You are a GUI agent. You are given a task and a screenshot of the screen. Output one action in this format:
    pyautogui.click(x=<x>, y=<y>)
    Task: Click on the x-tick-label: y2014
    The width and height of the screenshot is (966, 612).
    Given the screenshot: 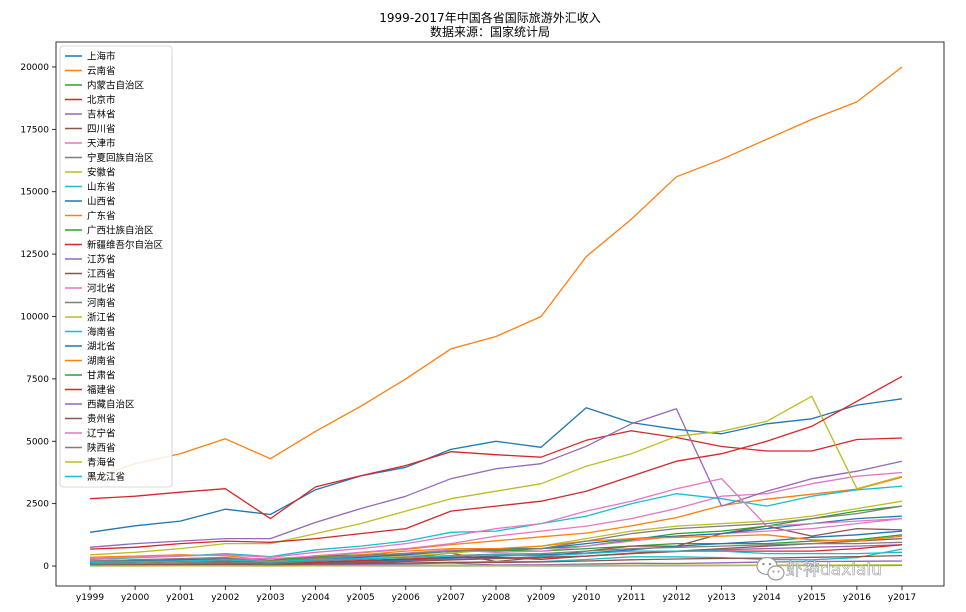 What is the action you would take?
    pyautogui.click(x=767, y=598)
    